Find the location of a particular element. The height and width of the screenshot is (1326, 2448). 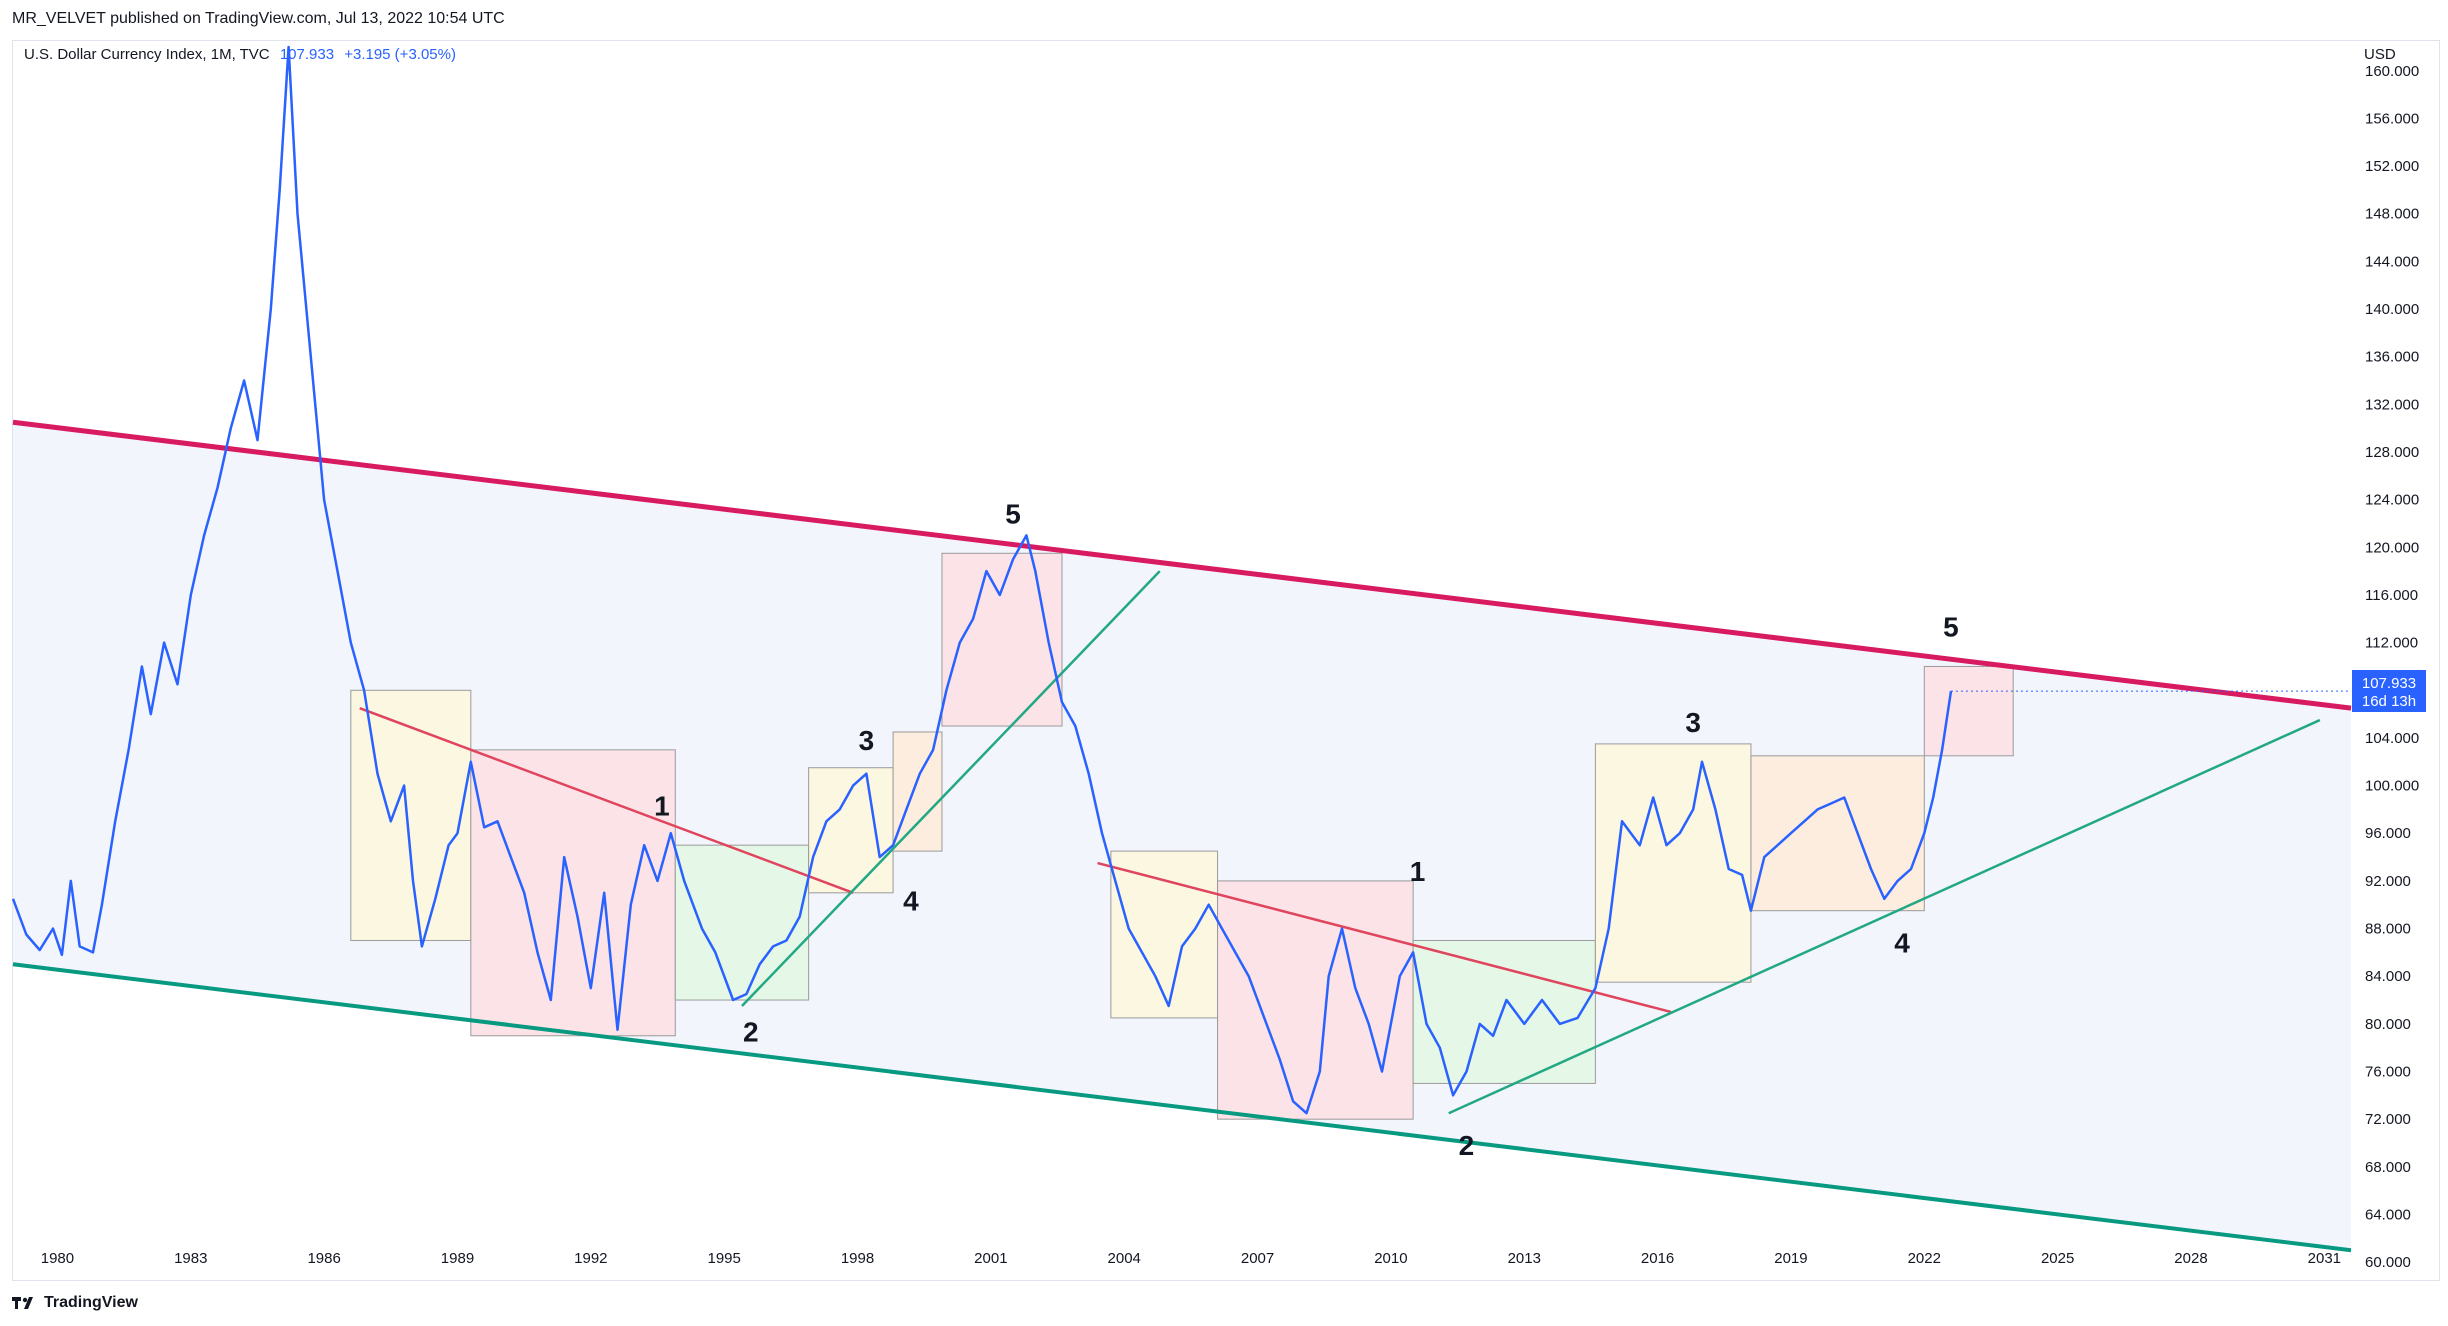

y-tick-label: 72.000 is located at coordinates (2388, 1119).